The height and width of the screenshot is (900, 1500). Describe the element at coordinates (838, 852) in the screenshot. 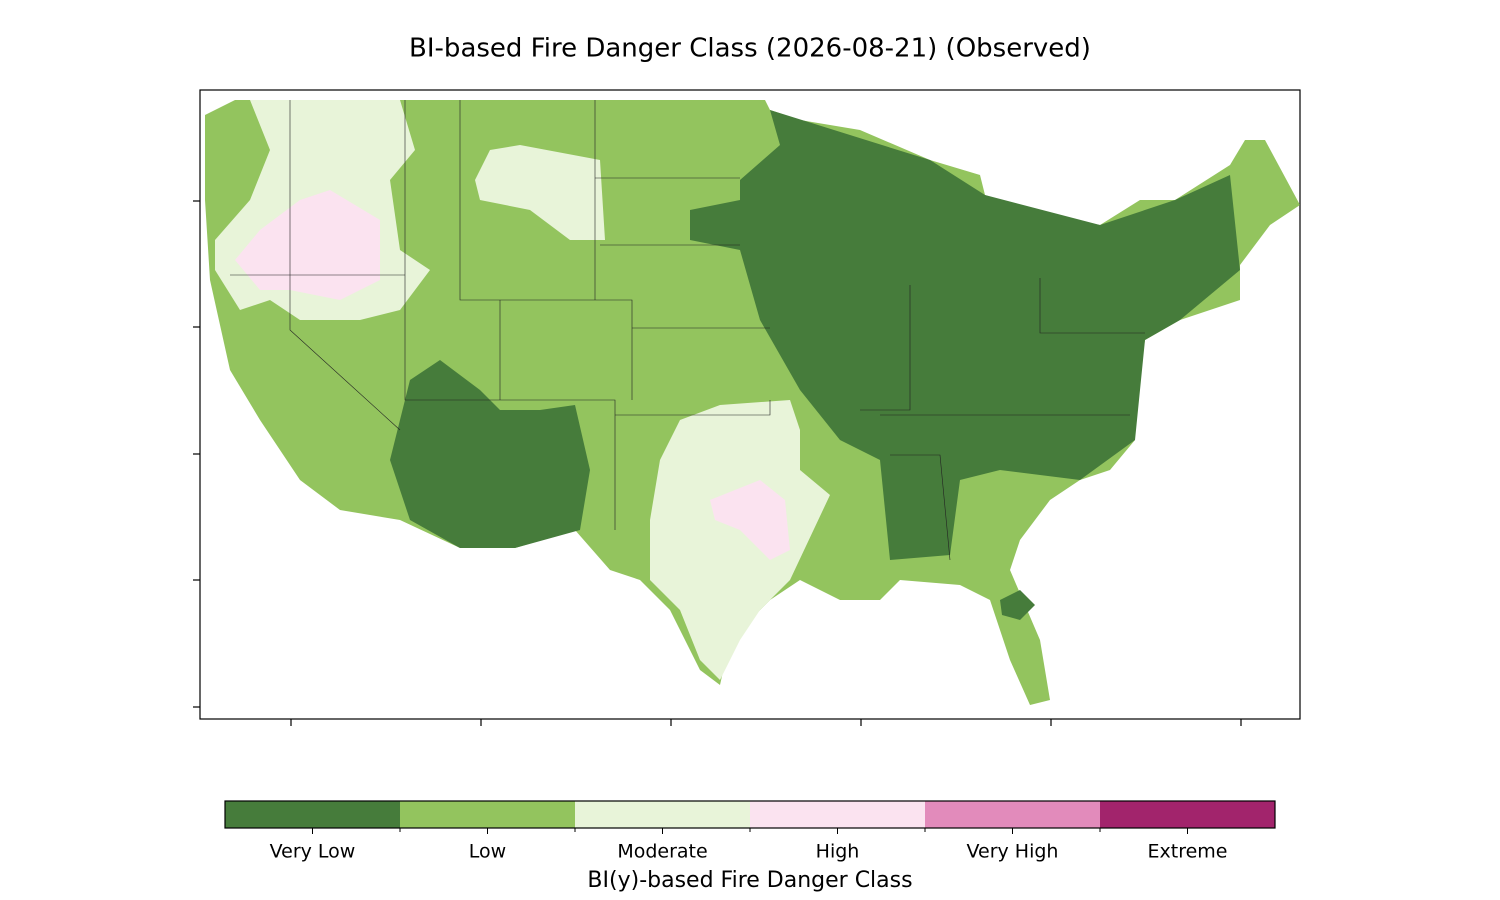

I see `colorbar-label: High` at that location.